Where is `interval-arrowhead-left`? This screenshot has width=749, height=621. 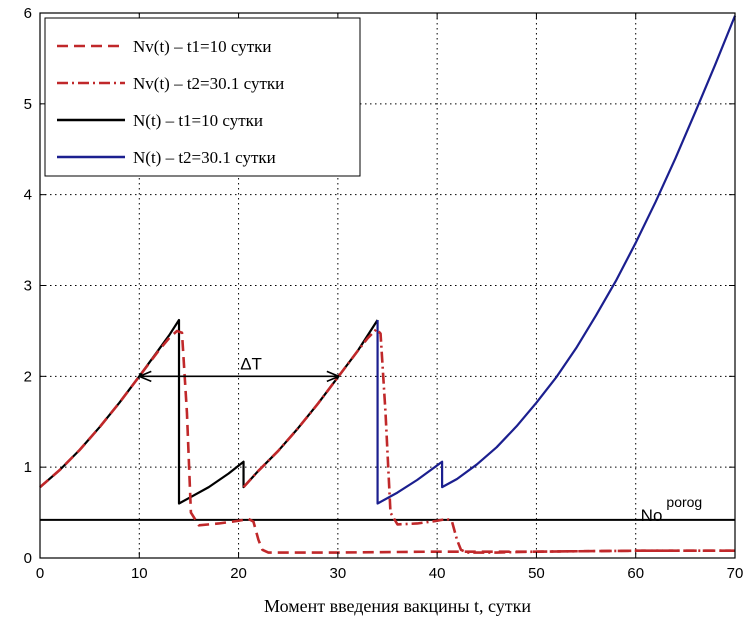 interval-arrowhead-left is located at coordinates (145, 376).